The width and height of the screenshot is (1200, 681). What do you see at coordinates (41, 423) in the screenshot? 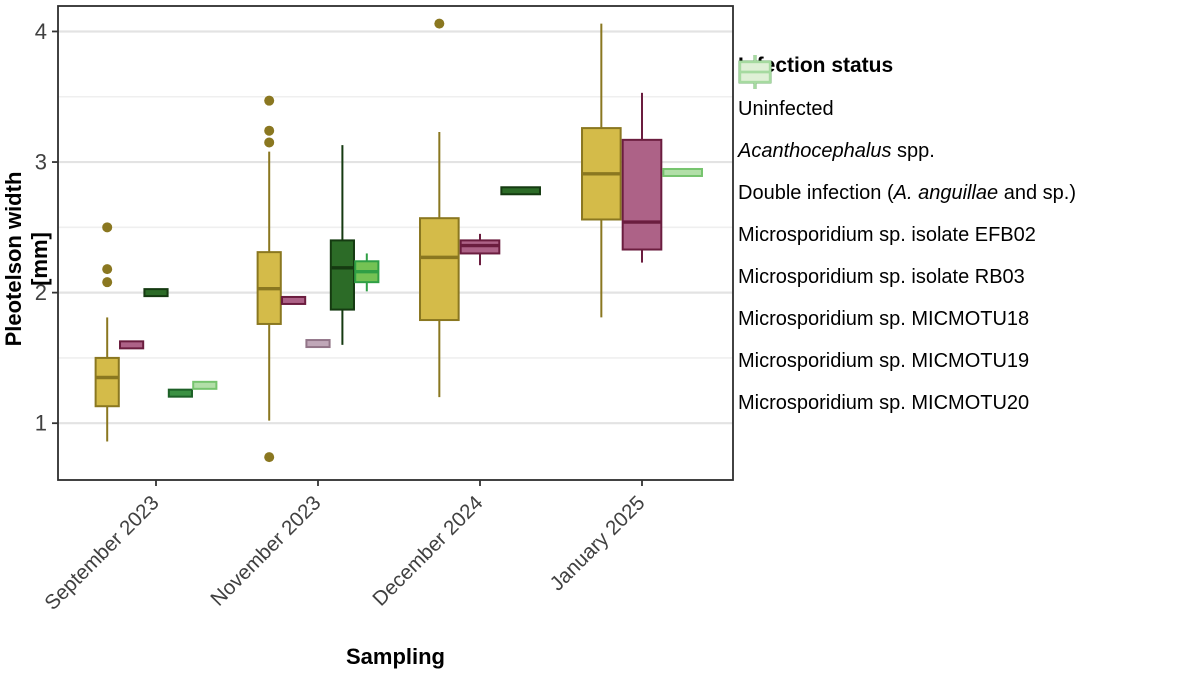
I see `y-tick-label: 1` at bounding box center [41, 423].